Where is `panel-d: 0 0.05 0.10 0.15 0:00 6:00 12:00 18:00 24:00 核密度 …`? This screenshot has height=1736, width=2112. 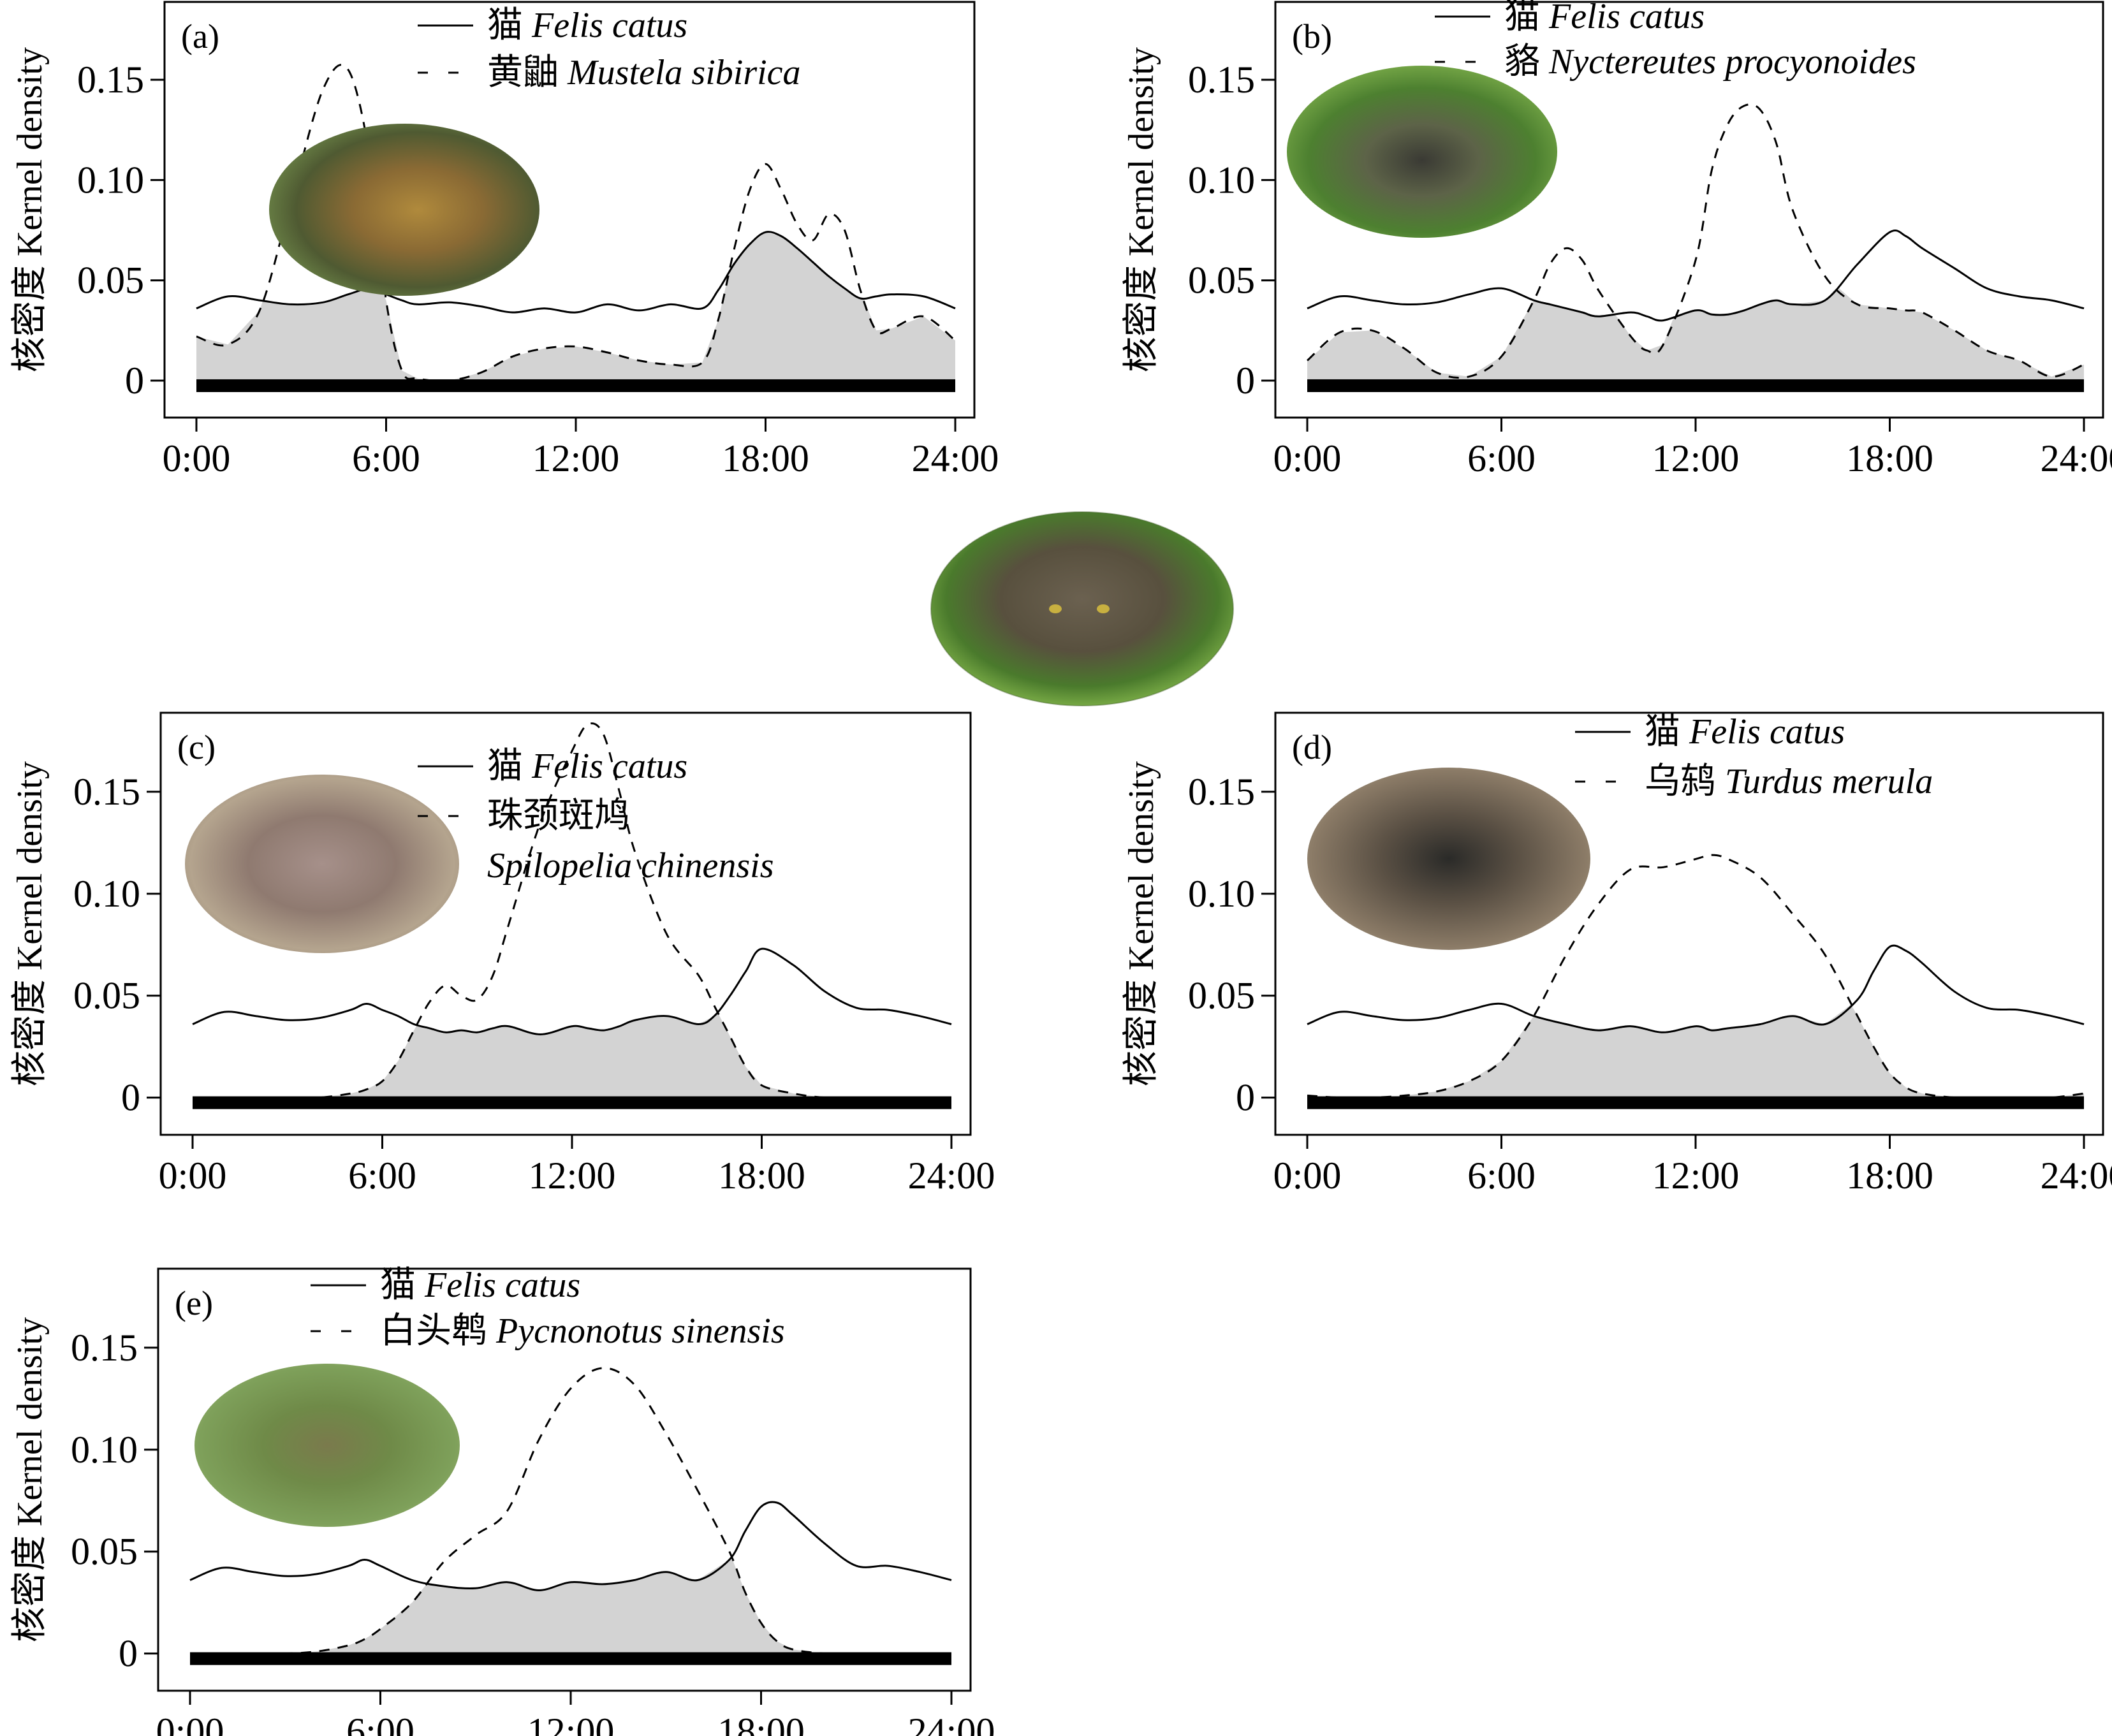 panel-d: 0 0.05 0.10 0.15 0:00 6:00 12:00 18:00 24:00 核密度 … is located at coordinates (1617, 954).